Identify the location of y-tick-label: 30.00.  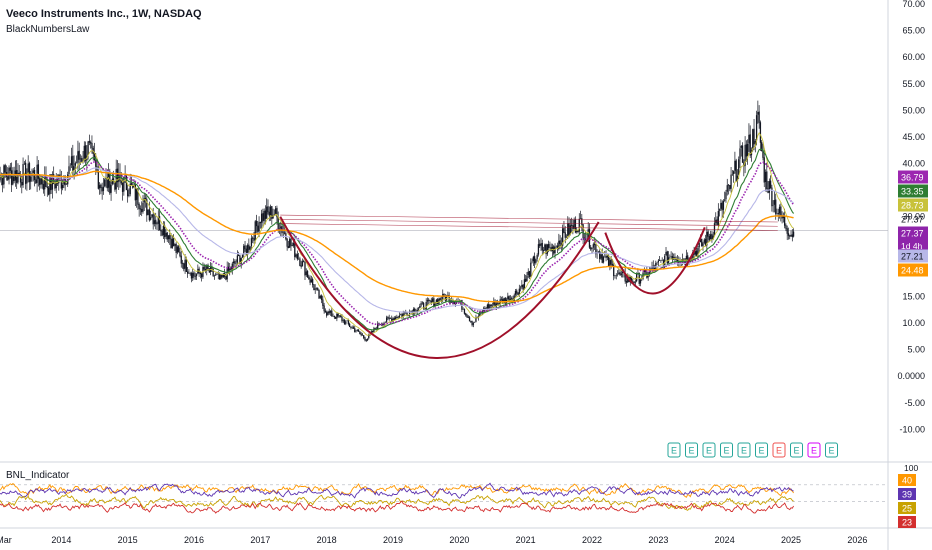
(913, 217).